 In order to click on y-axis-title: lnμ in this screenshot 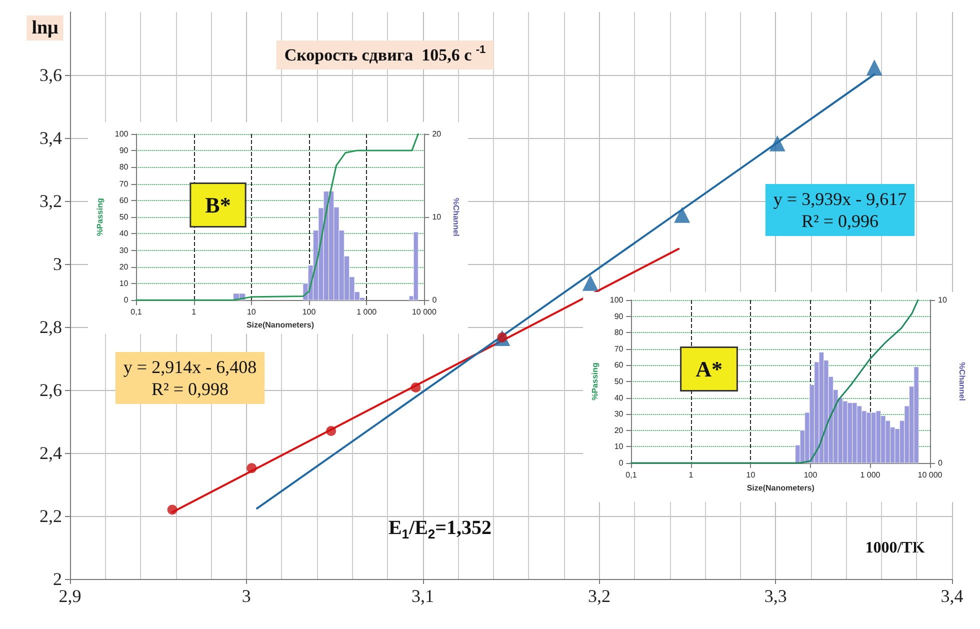, I will do `click(45, 28)`.